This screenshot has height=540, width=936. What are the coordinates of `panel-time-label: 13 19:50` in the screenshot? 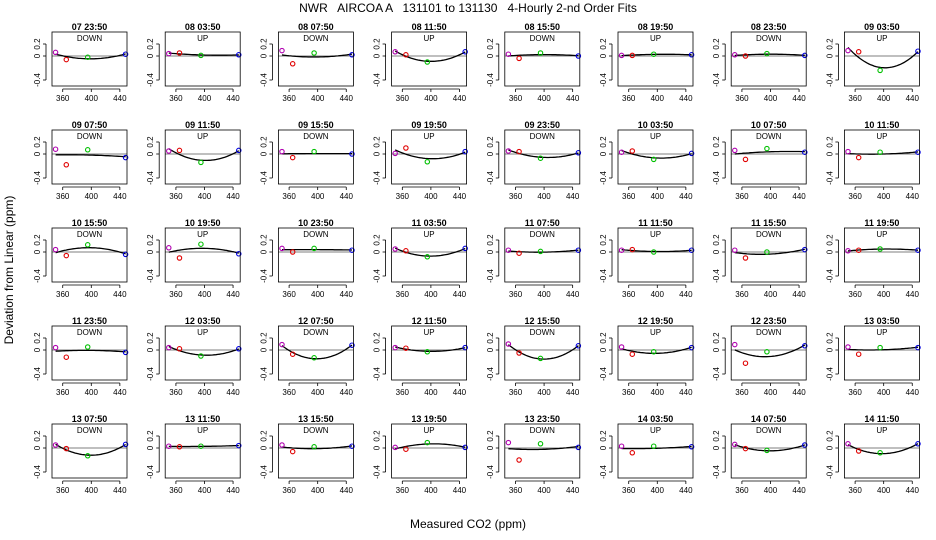 It's located at (429, 419).